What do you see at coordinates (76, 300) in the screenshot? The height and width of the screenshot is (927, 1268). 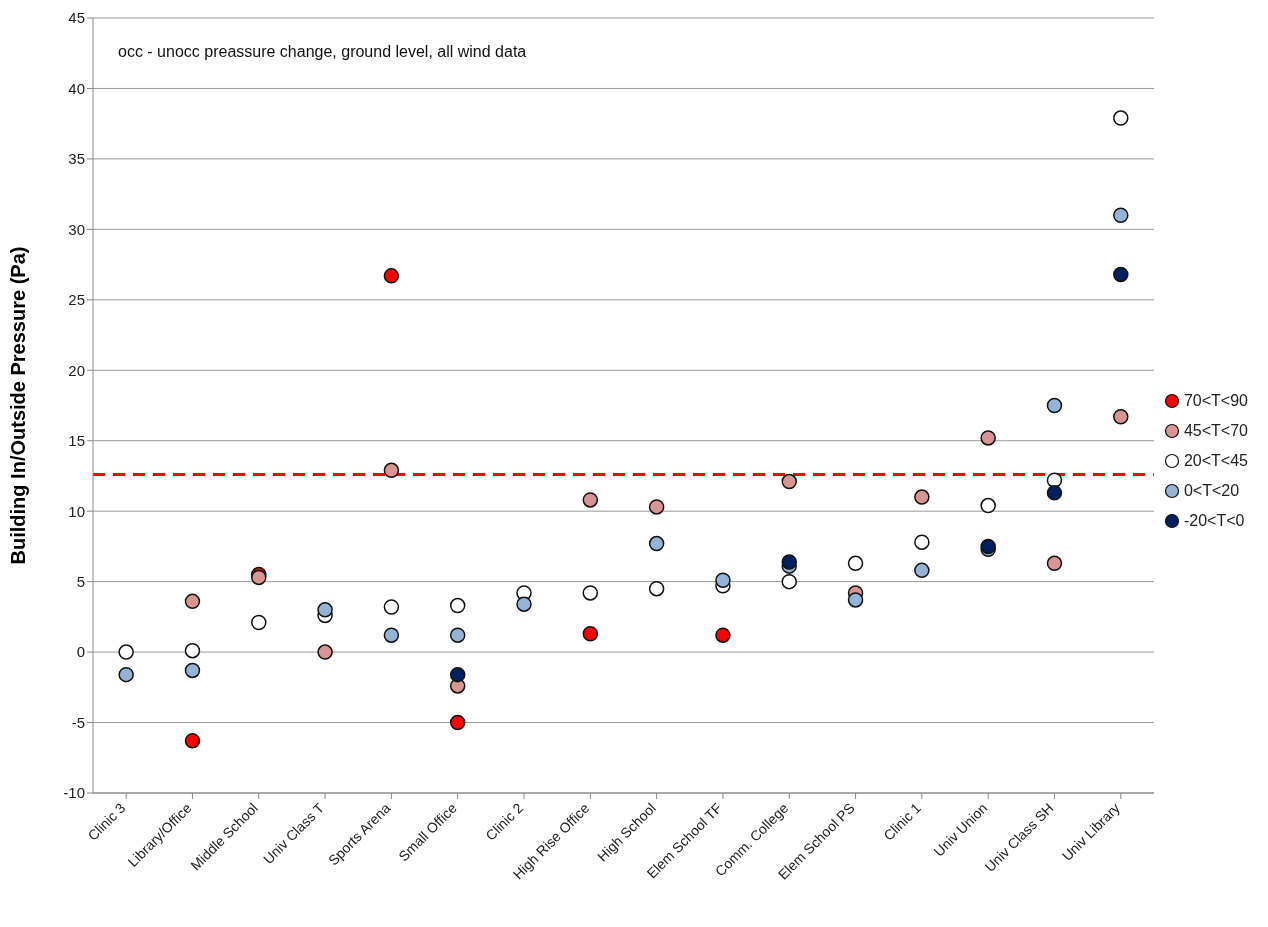 I see `y-tick-label: 25` at bounding box center [76, 300].